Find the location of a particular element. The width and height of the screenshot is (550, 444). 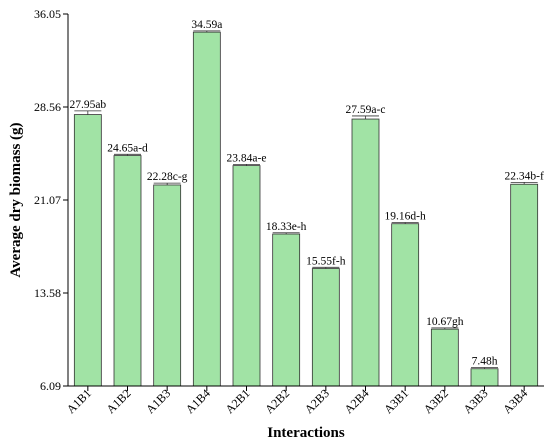

x-tick-label: A2B4 is located at coordinates (356, 401).